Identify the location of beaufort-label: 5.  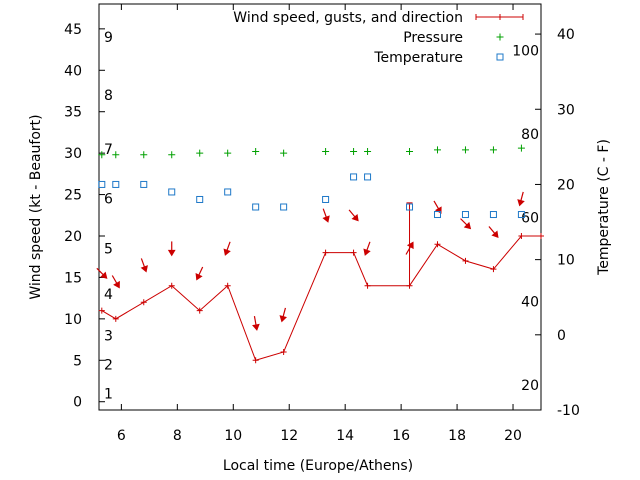
(108, 249).